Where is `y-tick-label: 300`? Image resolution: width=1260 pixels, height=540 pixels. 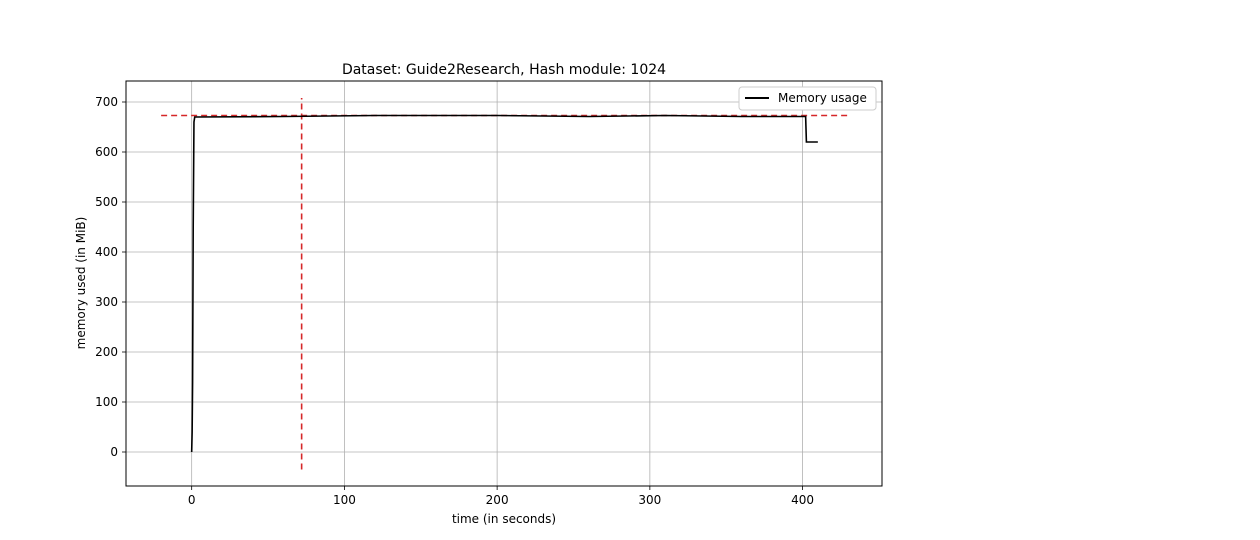 y-tick-label: 300 is located at coordinates (106, 302).